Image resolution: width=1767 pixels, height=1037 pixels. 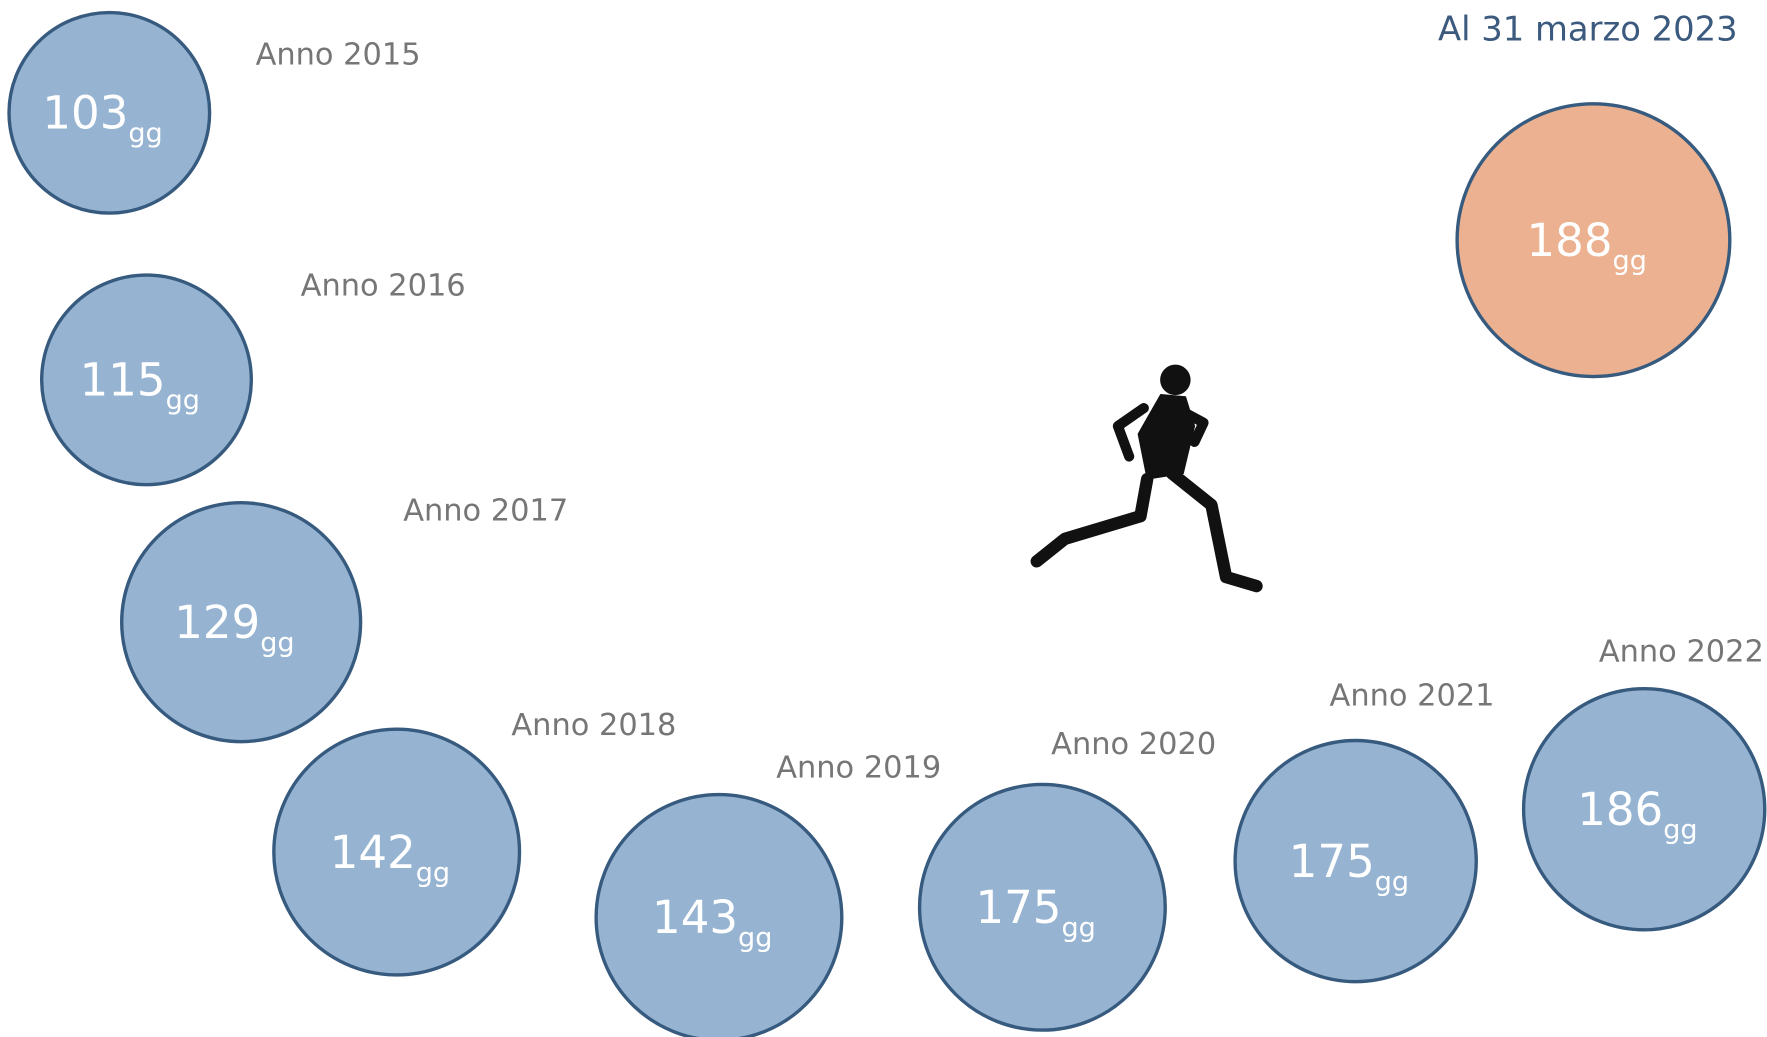 I want to click on year-label: Anno 2019, so click(x=858, y=768).